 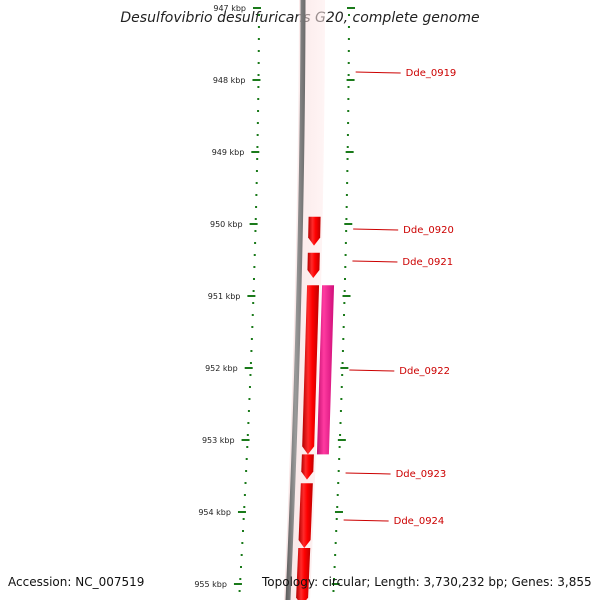 I want to click on kbp-label: 953 kbp, so click(x=218, y=440).